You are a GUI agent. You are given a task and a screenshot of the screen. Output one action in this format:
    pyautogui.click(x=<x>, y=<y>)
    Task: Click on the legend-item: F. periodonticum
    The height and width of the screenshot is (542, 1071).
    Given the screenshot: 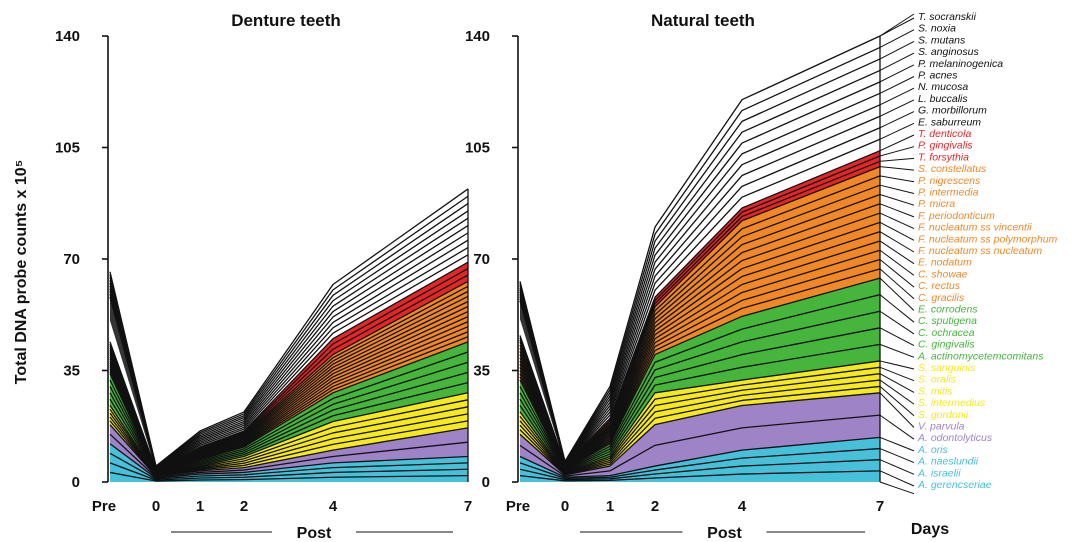 What is the action you would take?
    pyautogui.click(x=956, y=216)
    